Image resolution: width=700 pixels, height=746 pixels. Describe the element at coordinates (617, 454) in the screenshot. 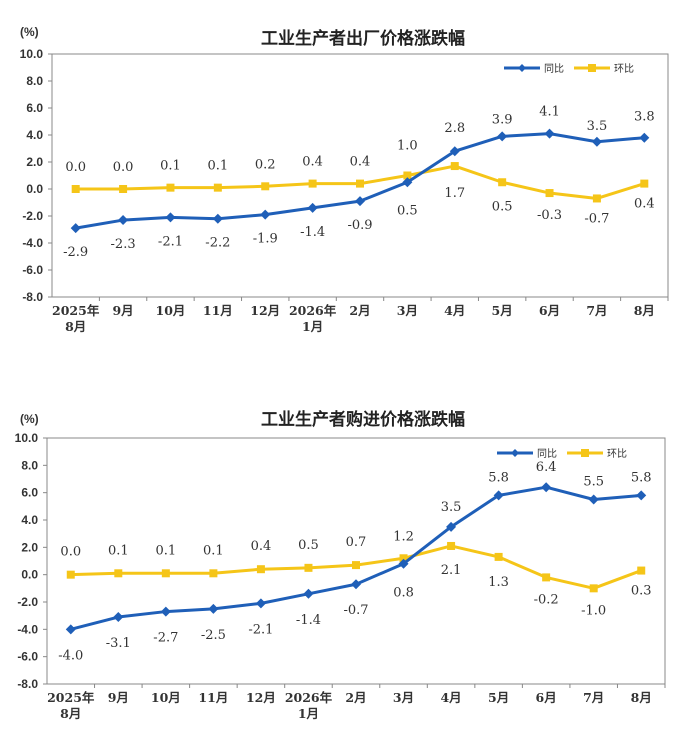

I see `legend-label-mom: 环比` at that location.